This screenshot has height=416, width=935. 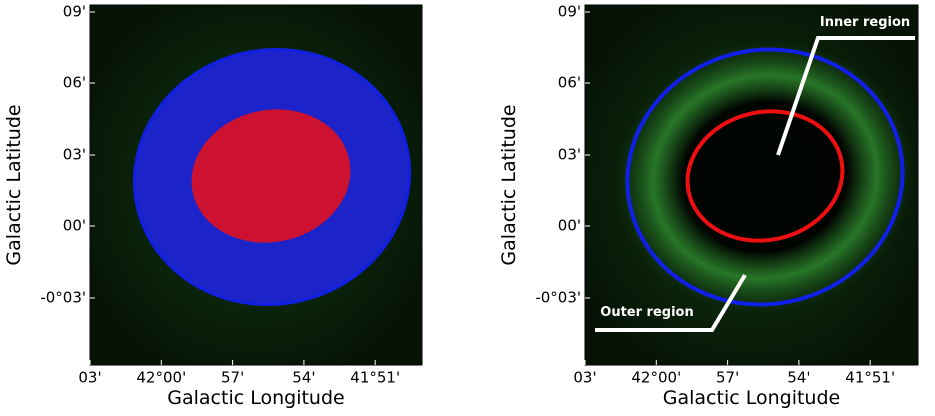 I want to click on annotation: Inner region, so click(x=865, y=22).